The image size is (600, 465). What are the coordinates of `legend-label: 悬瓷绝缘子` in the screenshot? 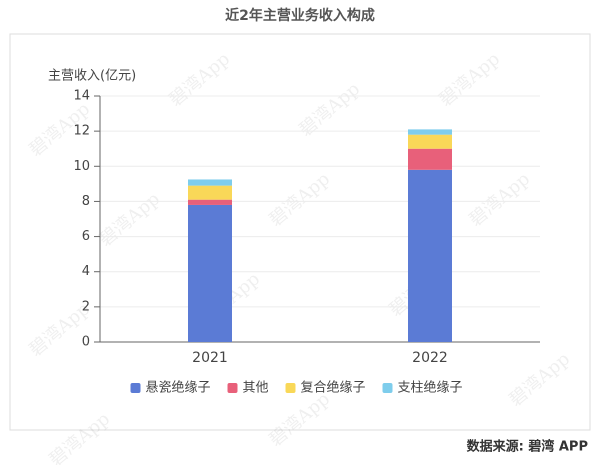 It's located at (178, 388).